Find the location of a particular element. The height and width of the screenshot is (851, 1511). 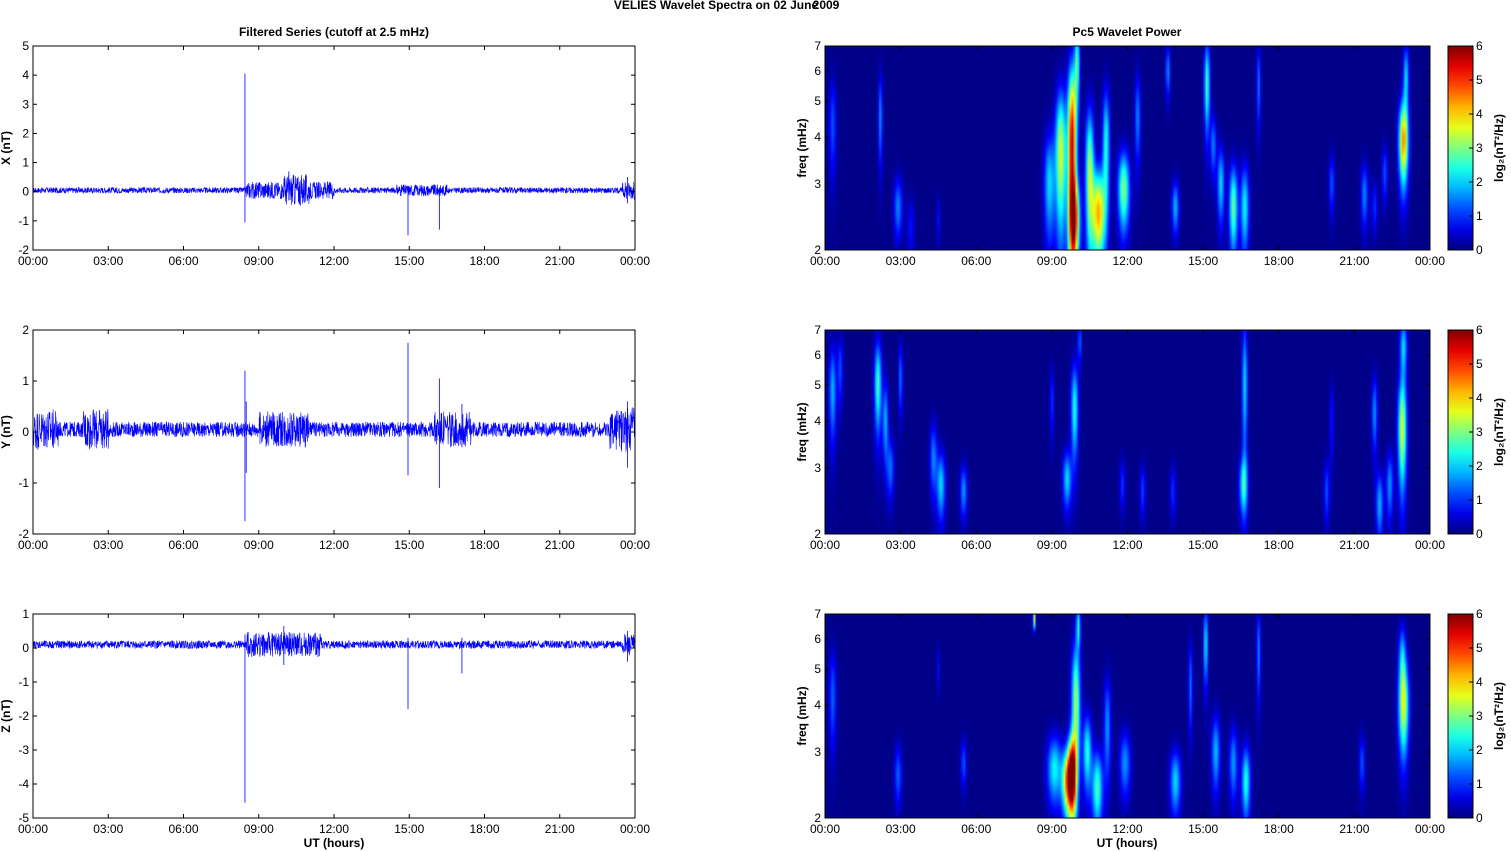

wavelet-x-heatmap is located at coordinates (1127, 148).